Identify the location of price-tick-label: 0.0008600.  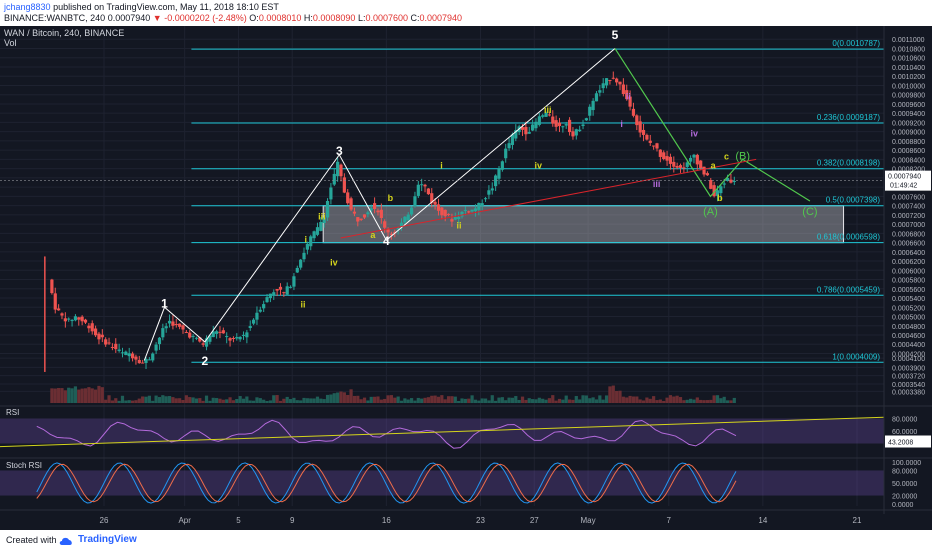
(908, 151).